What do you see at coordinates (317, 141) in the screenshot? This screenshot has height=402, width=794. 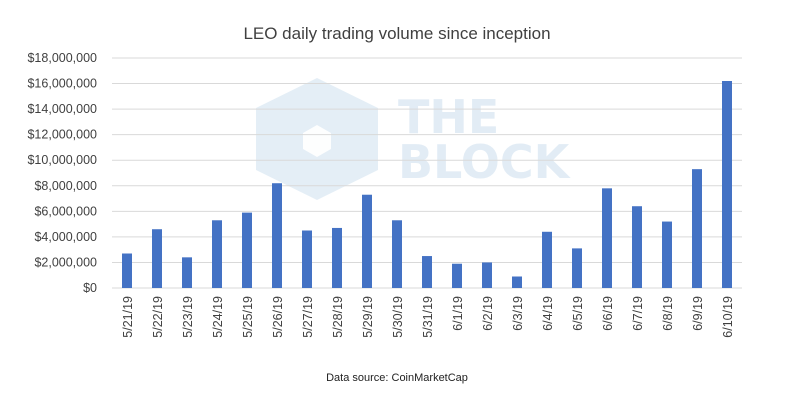 I see `watermark-hexagon-inner` at bounding box center [317, 141].